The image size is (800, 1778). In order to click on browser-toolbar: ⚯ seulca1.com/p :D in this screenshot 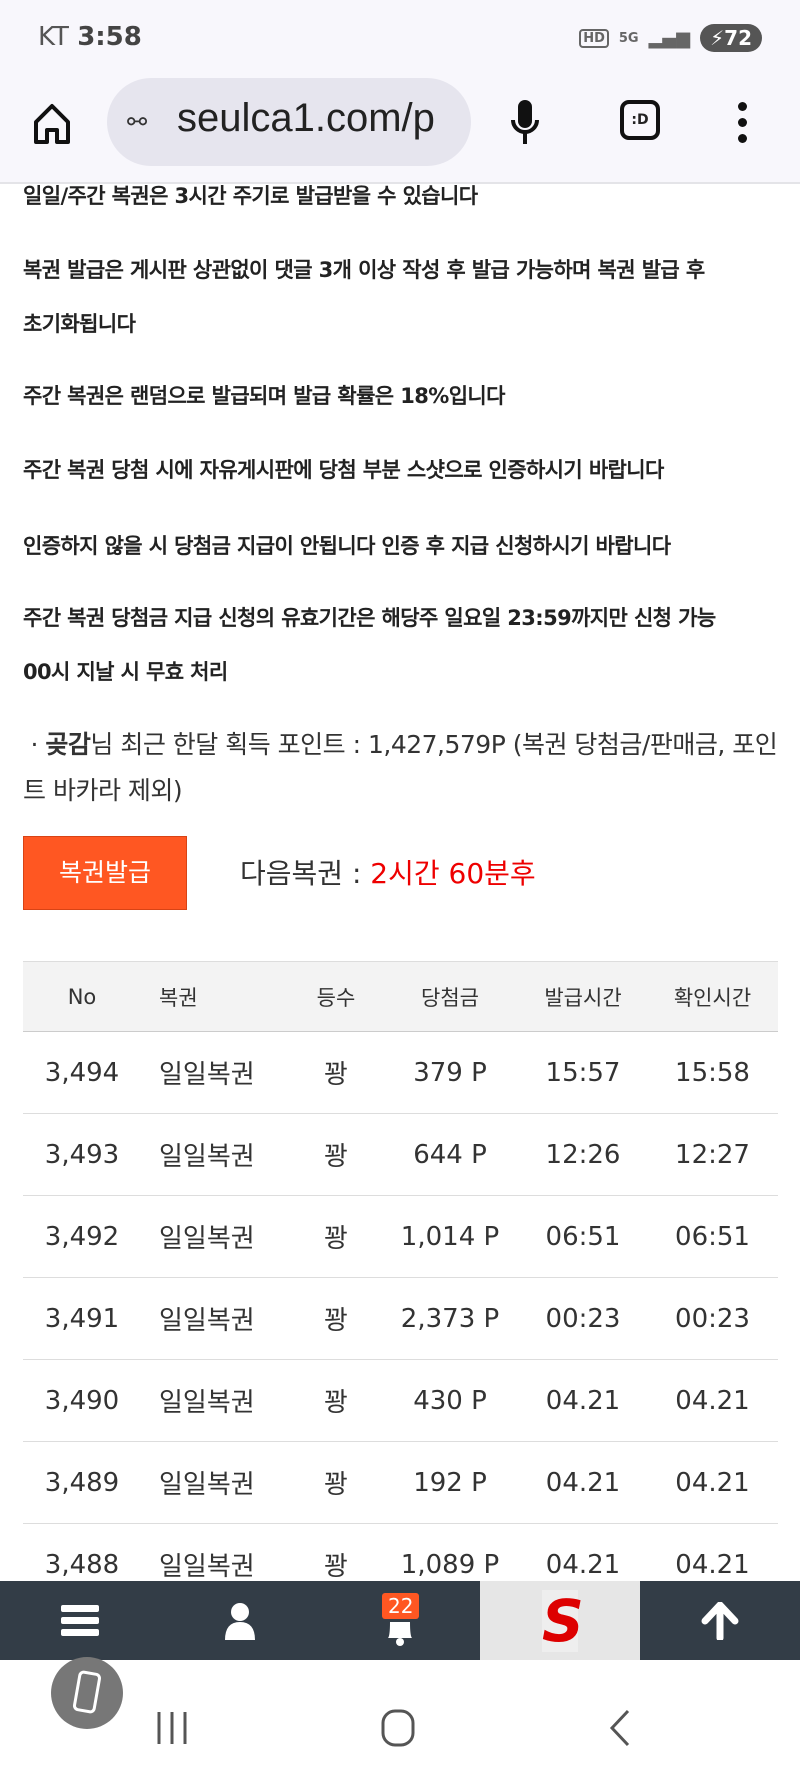, I will do `click(400, 128)`.